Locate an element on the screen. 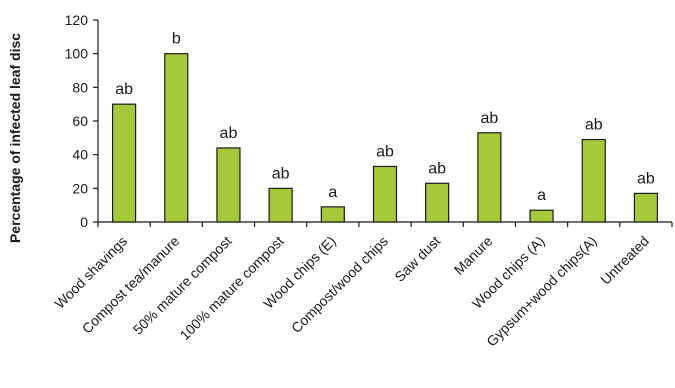  y-tick-label: 0 is located at coordinates (84, 222).